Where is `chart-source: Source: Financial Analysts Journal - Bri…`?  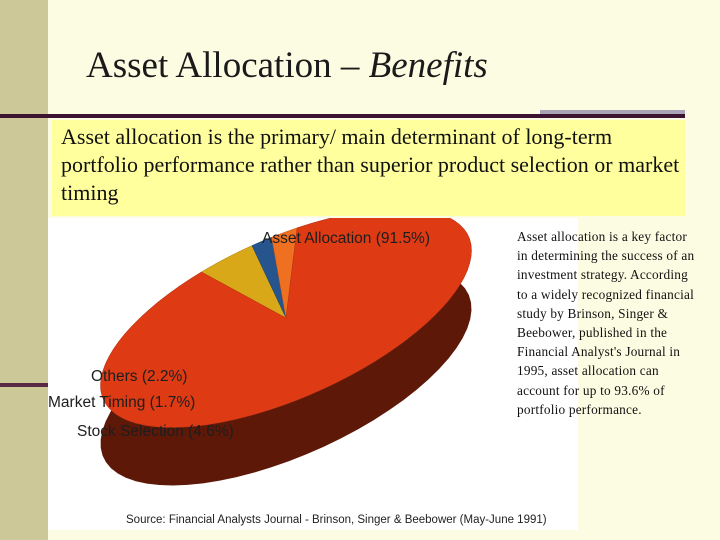
chart-source: Source: Financial Analysts Journal - Bri… is located at coordinates (336, 520).